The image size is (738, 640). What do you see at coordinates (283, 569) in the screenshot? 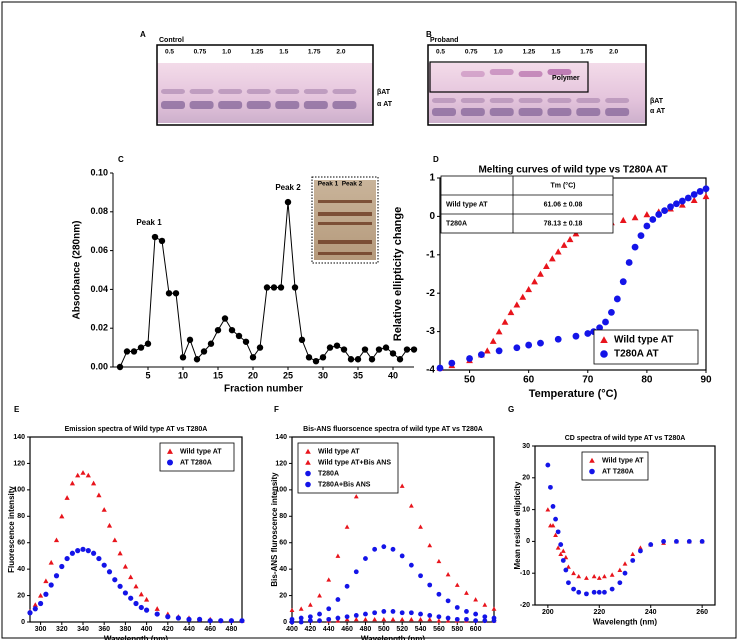
I see `y-tick-label: 40` at bounding box center [283, 569].